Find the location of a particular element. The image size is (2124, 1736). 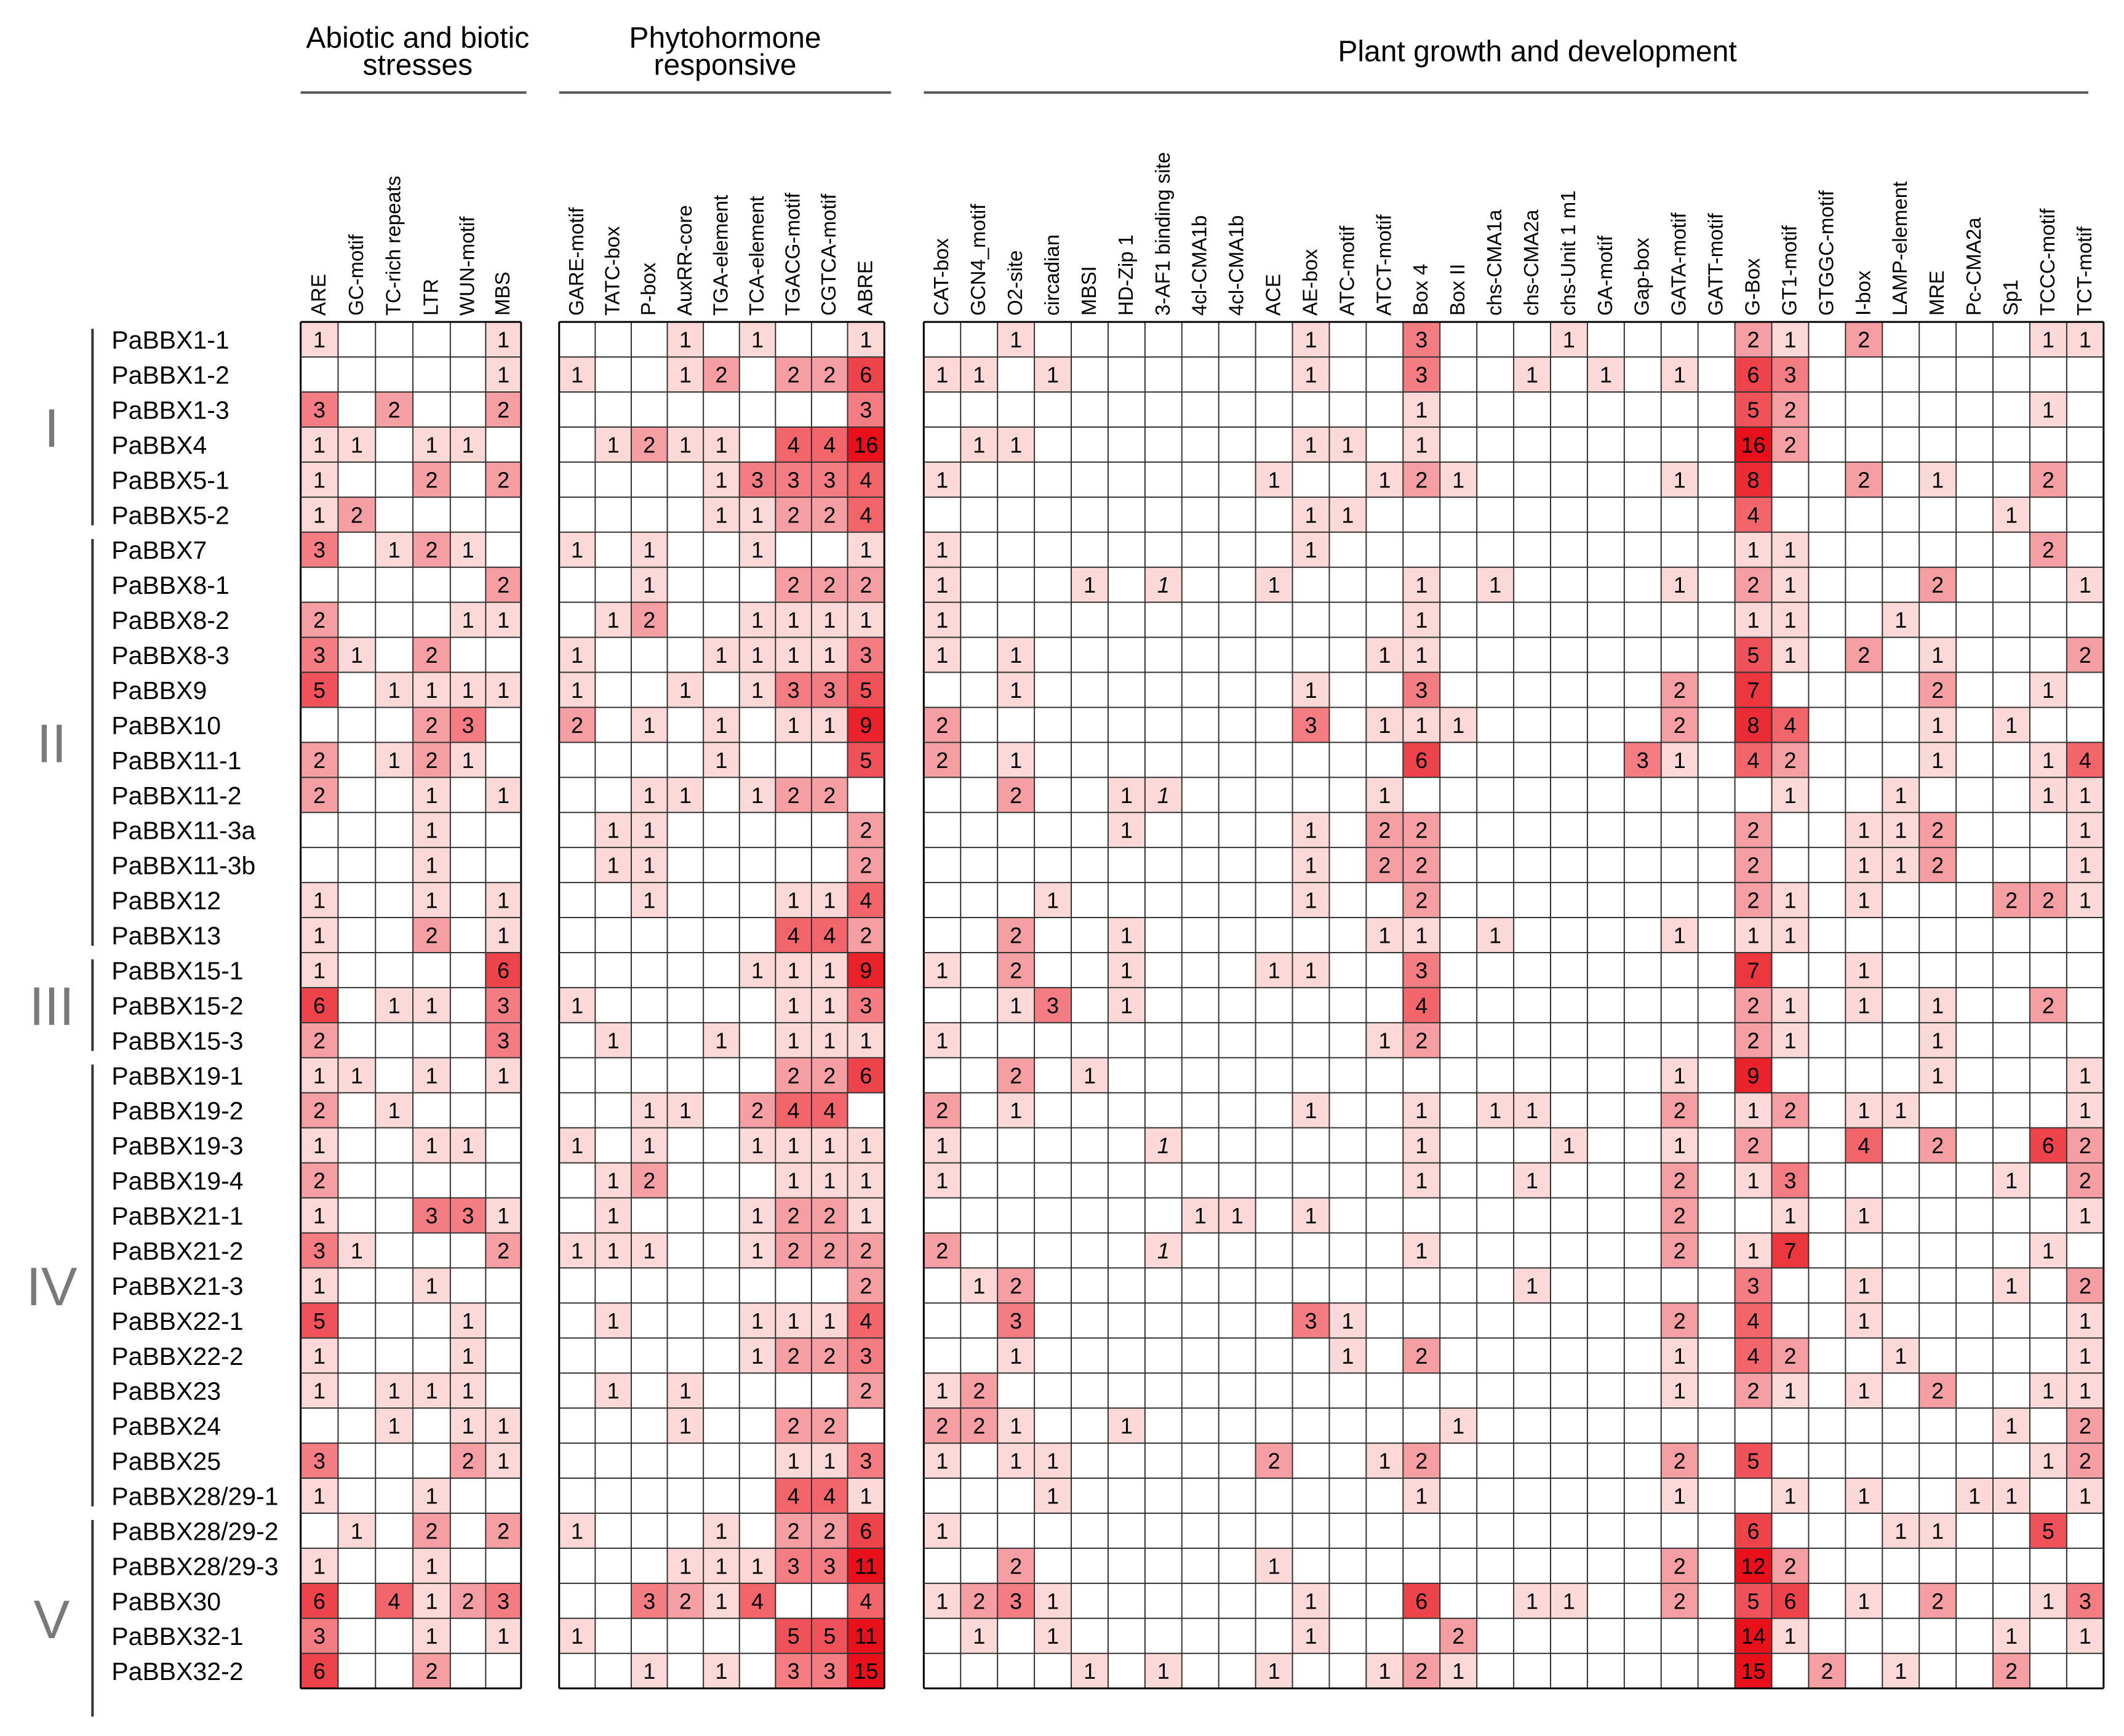

cell-value: 16 is located at coordinates (1754, 444).